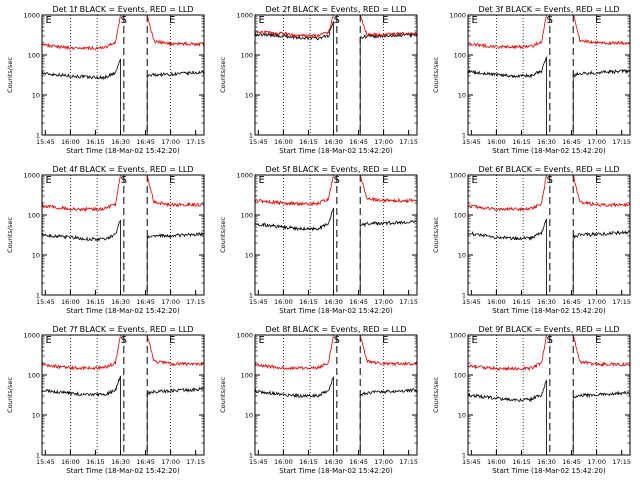  What do you see at coordinates (335, 9) in the screenshot?
I see `chart-title: Det 2f BLACK = Events, RED = LLD` at bounding box center [335, 9].